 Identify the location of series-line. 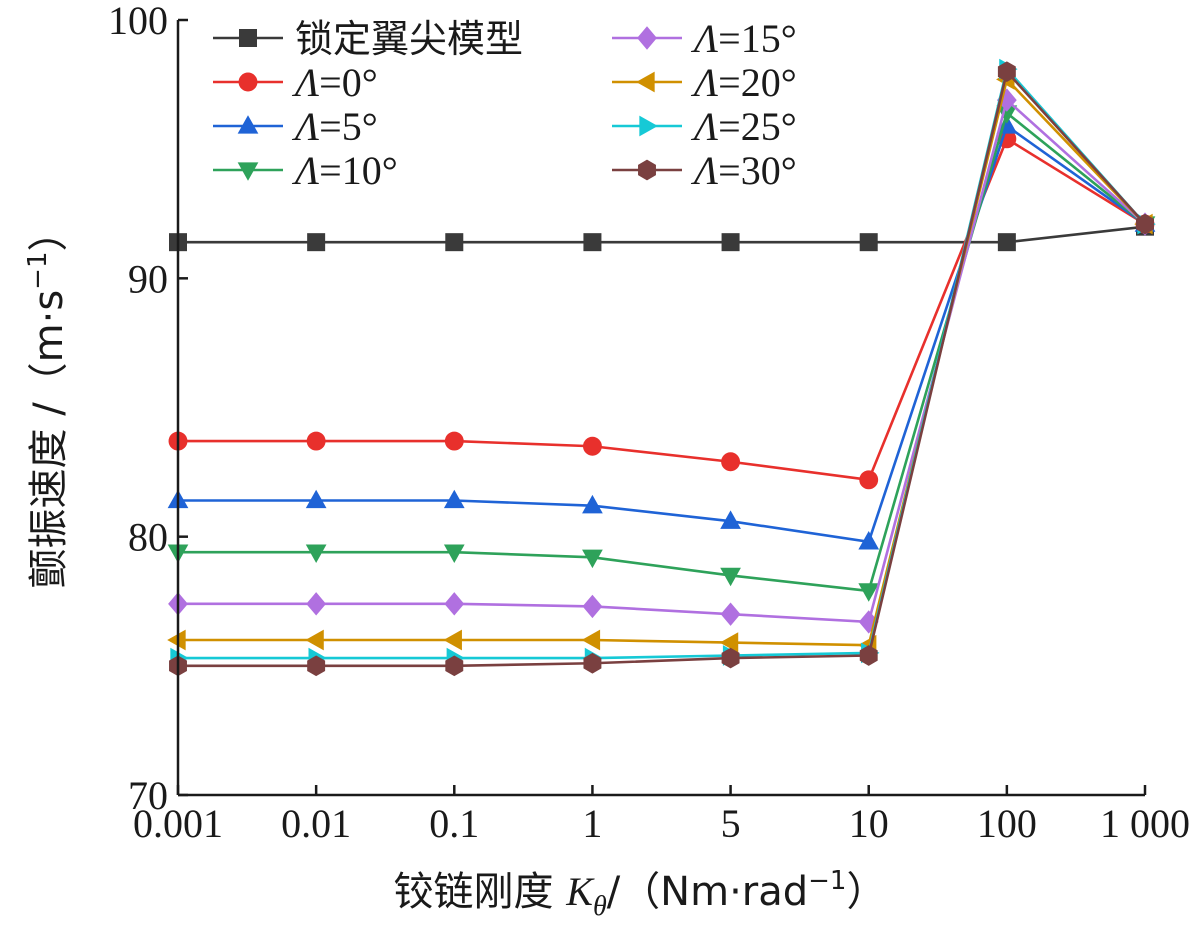
(662, 234).